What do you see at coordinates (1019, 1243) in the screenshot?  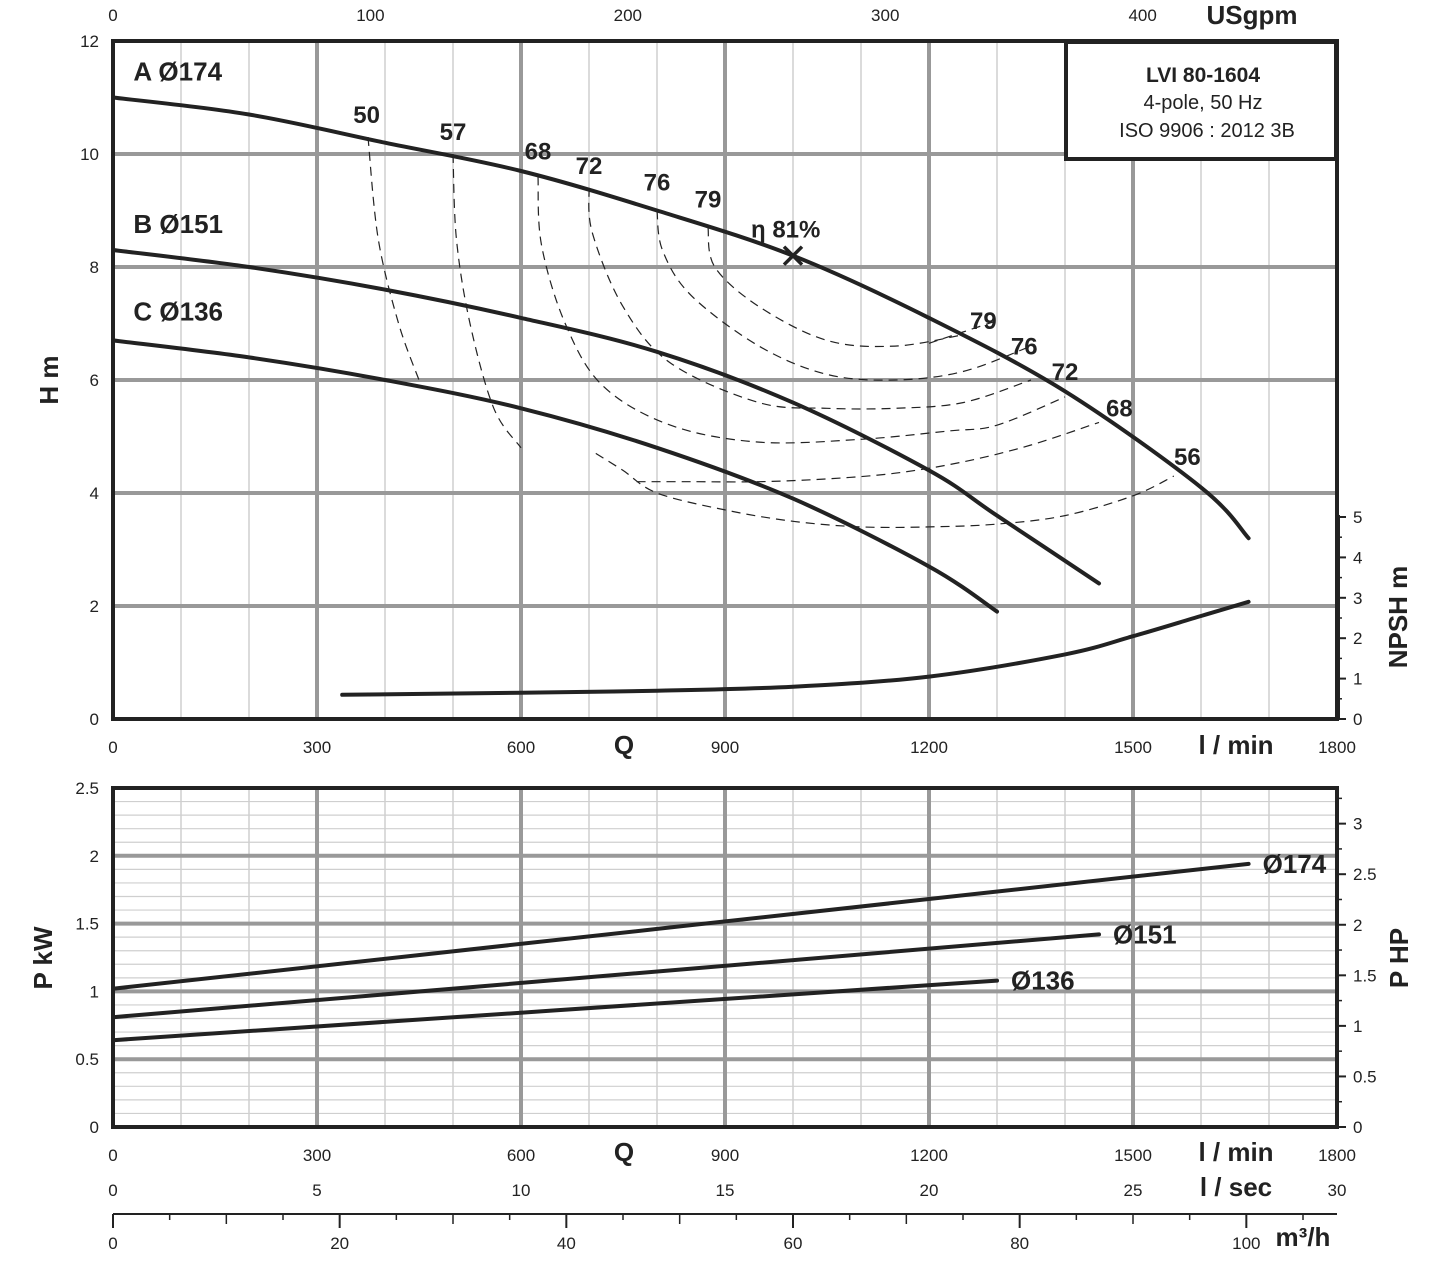 I see `m3h-tick-label: 80` at bounding box center [1019, 1243].